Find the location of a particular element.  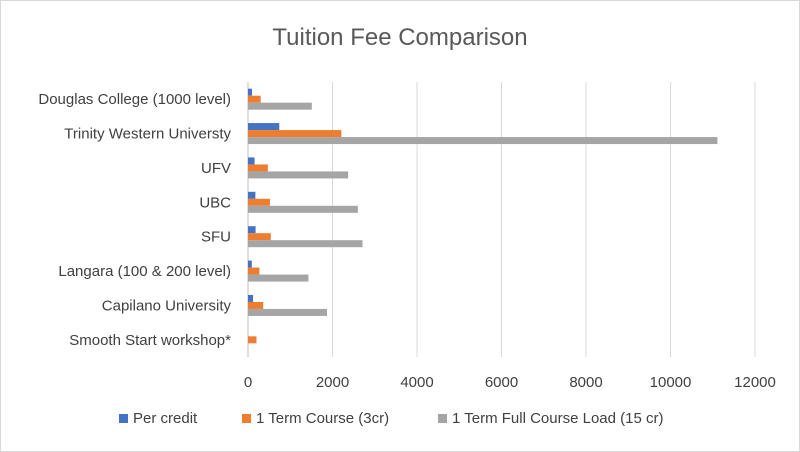

x-axis-tick-labels: 0 2000 4000 6000 8000 10000 12000 is located at coordinates (510, 382).